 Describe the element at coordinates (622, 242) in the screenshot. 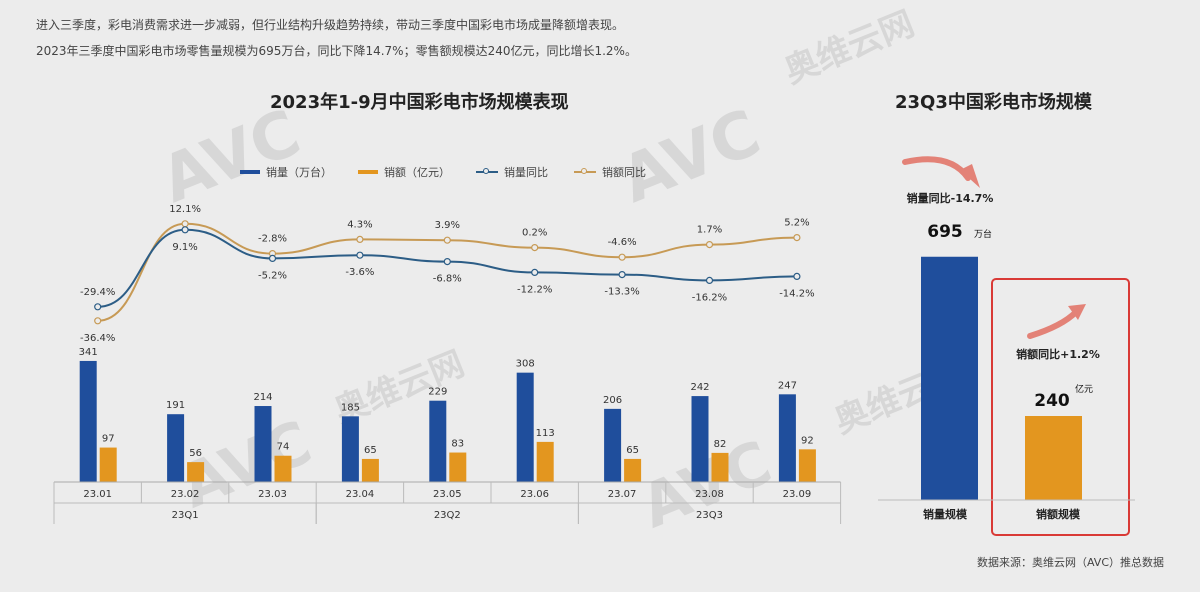

I see `value-yoy-label: -4.6%` at that location.